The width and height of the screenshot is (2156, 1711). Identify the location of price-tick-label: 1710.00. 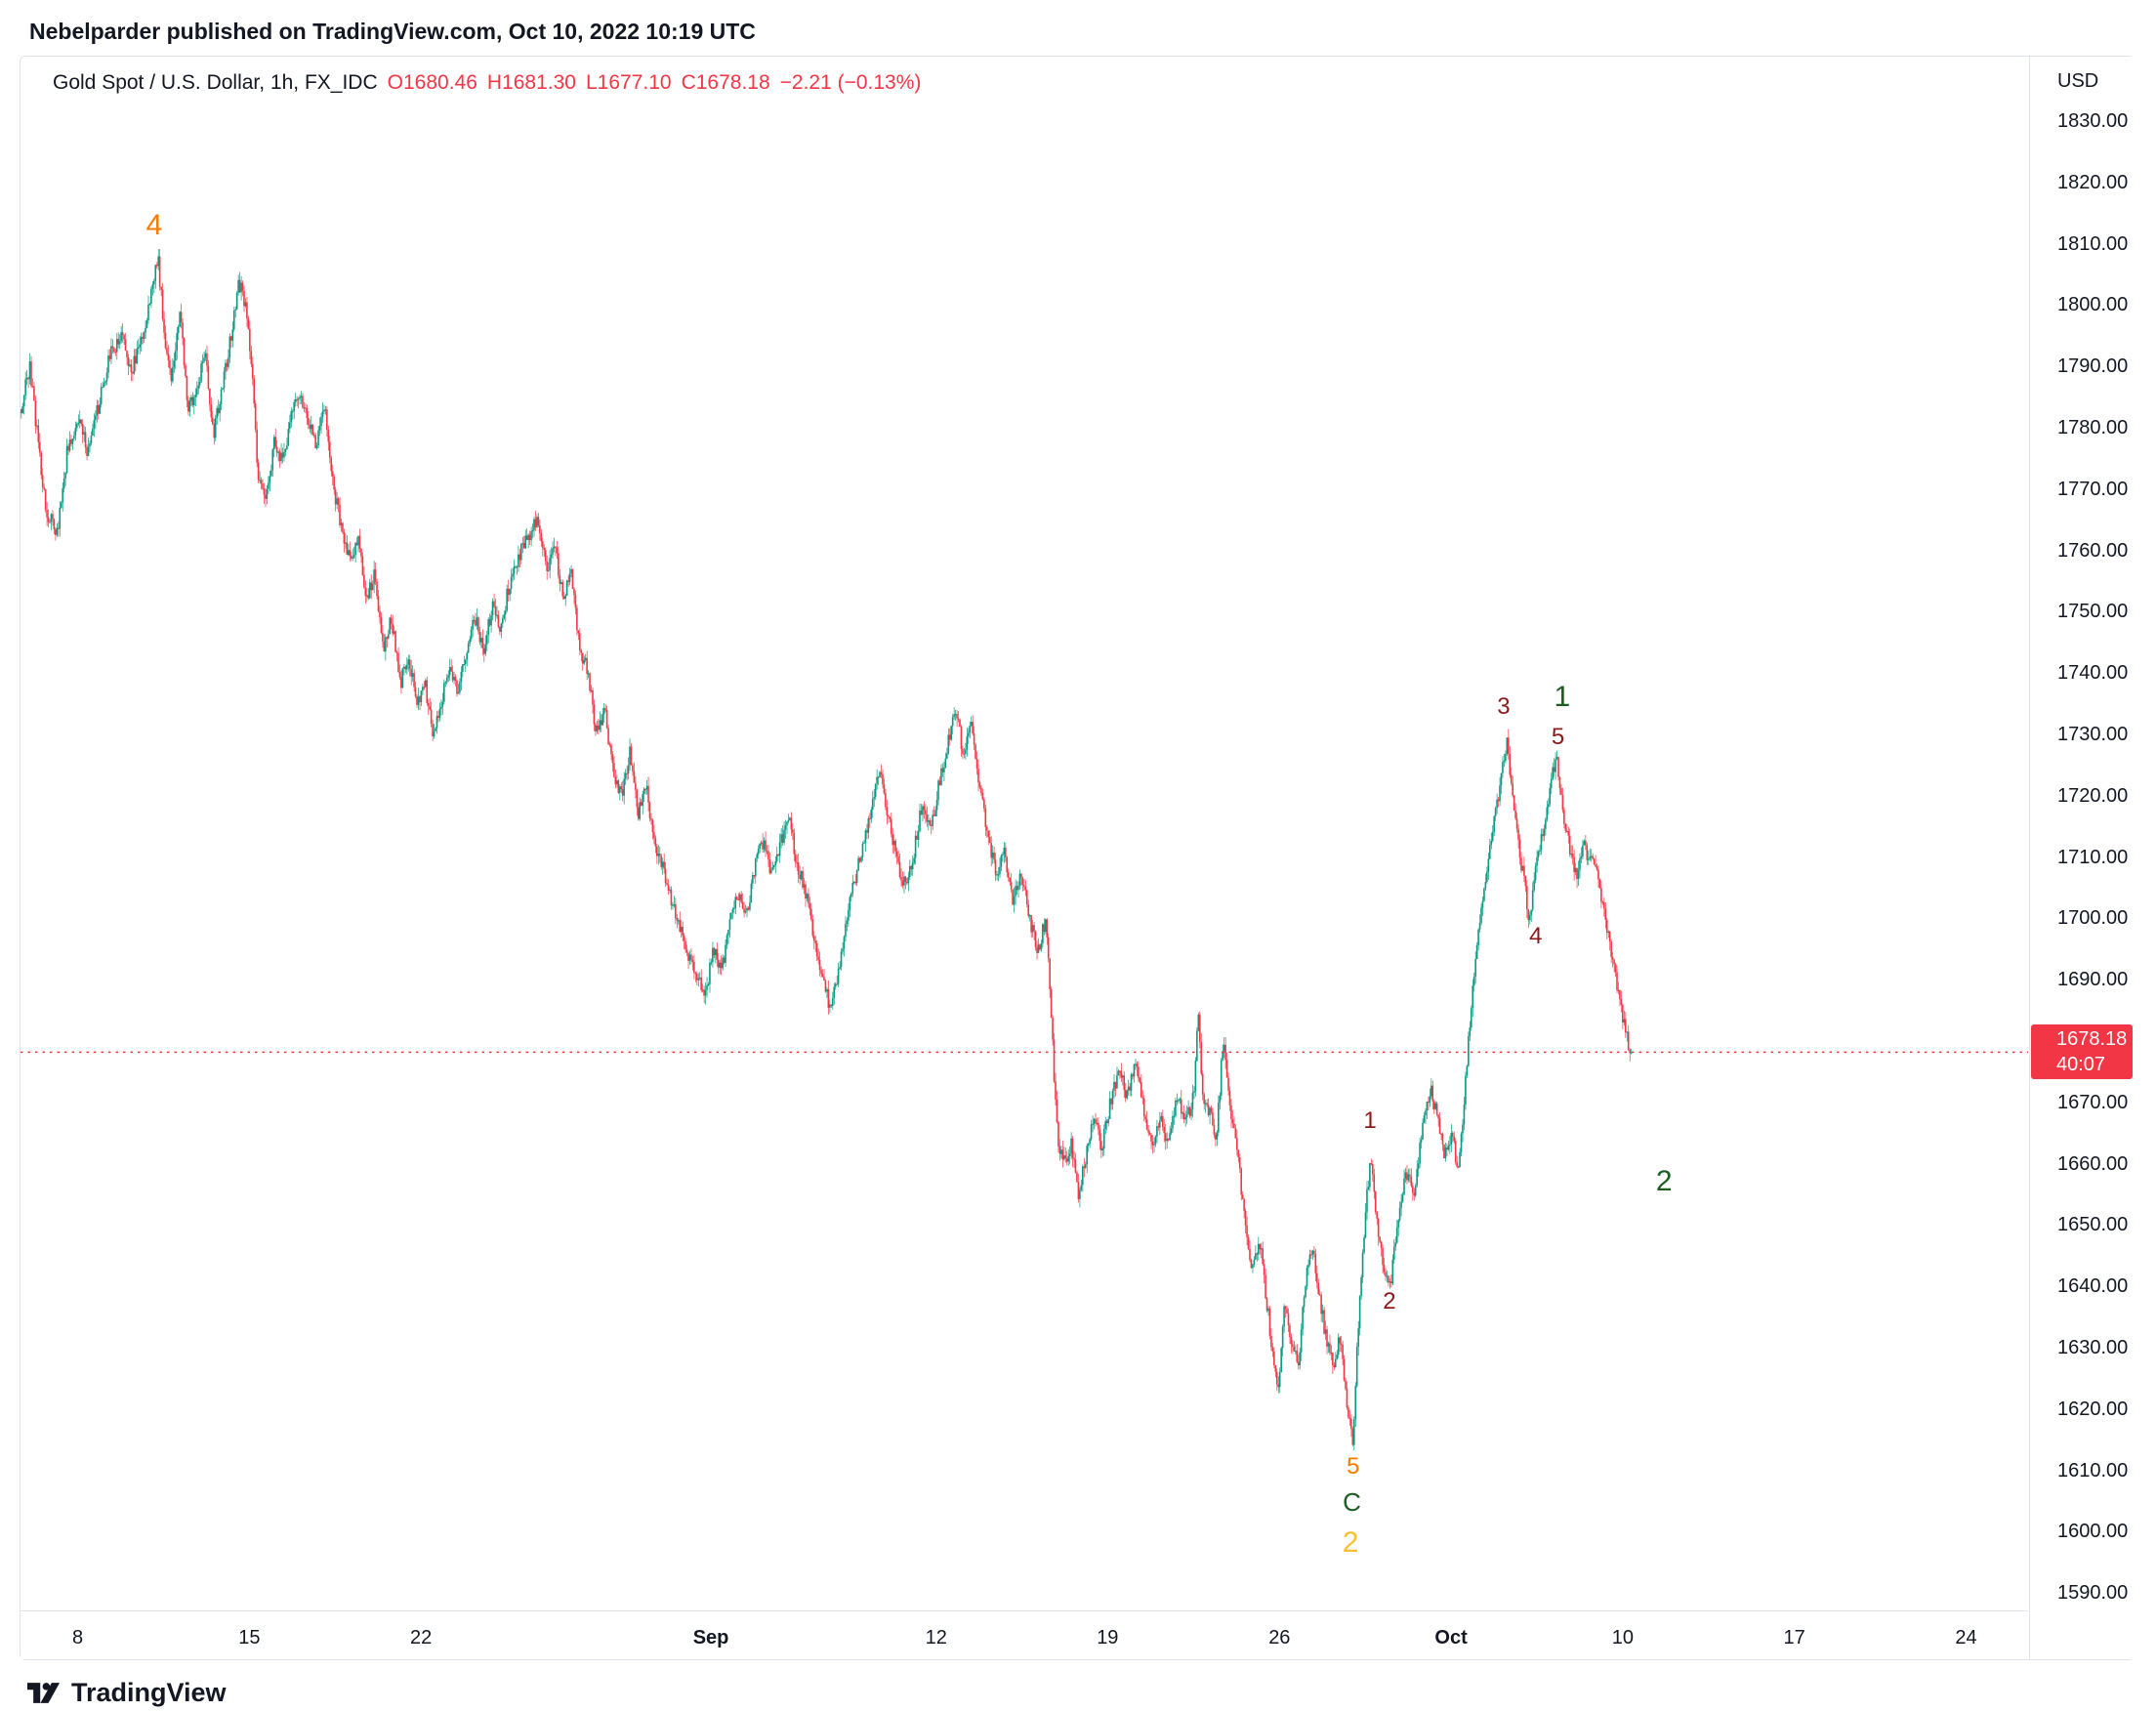
(2093, 857).